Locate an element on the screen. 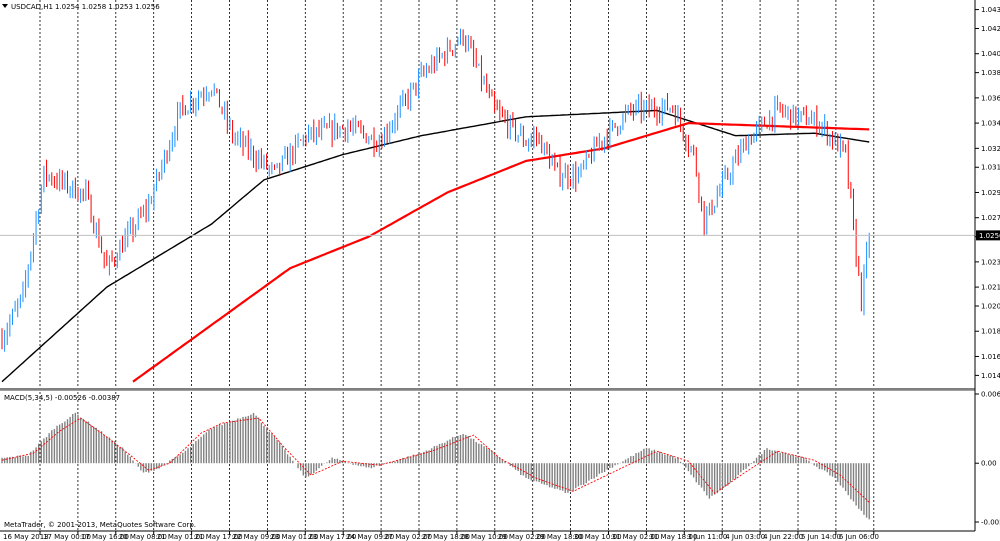  macd-axis-label: 0.00 is located at coordinates (989, 464).